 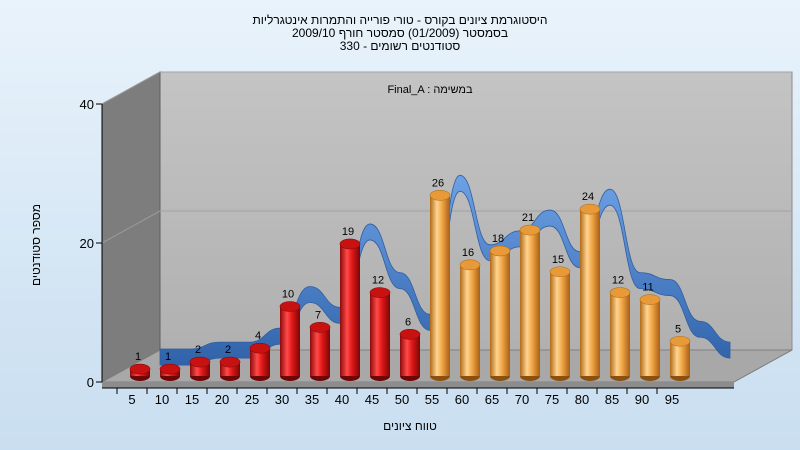 What do you see at coordinates (312, 399) in the screenshot?
I see `x-tick-label: 35` at bounding box center [312, 399].